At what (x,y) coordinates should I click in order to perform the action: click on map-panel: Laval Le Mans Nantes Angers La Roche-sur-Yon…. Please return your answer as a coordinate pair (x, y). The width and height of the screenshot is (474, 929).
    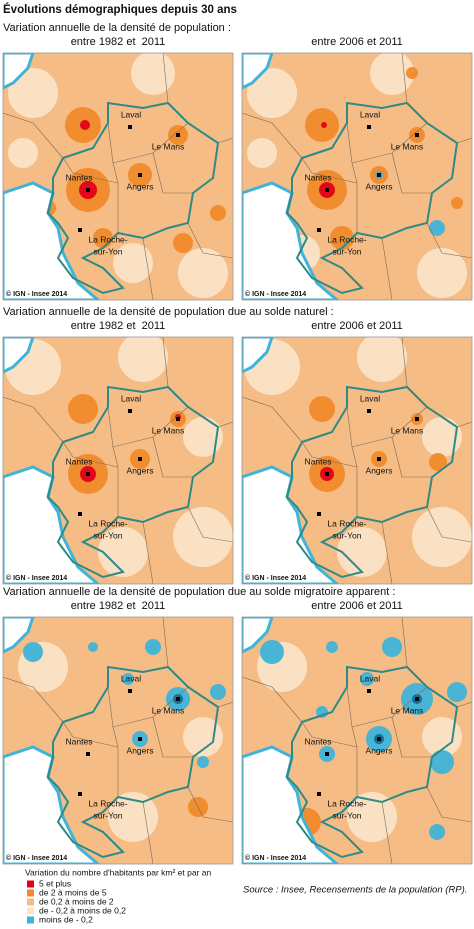
    Looking at the image, I should click on (357, 740).